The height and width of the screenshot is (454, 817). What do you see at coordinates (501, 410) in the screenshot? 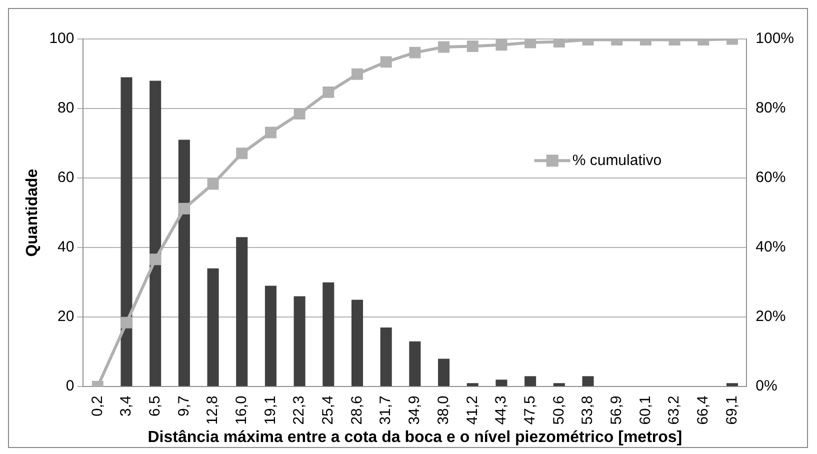
I see `x-tick-label: 44,3` at bounding box center [501, 410].